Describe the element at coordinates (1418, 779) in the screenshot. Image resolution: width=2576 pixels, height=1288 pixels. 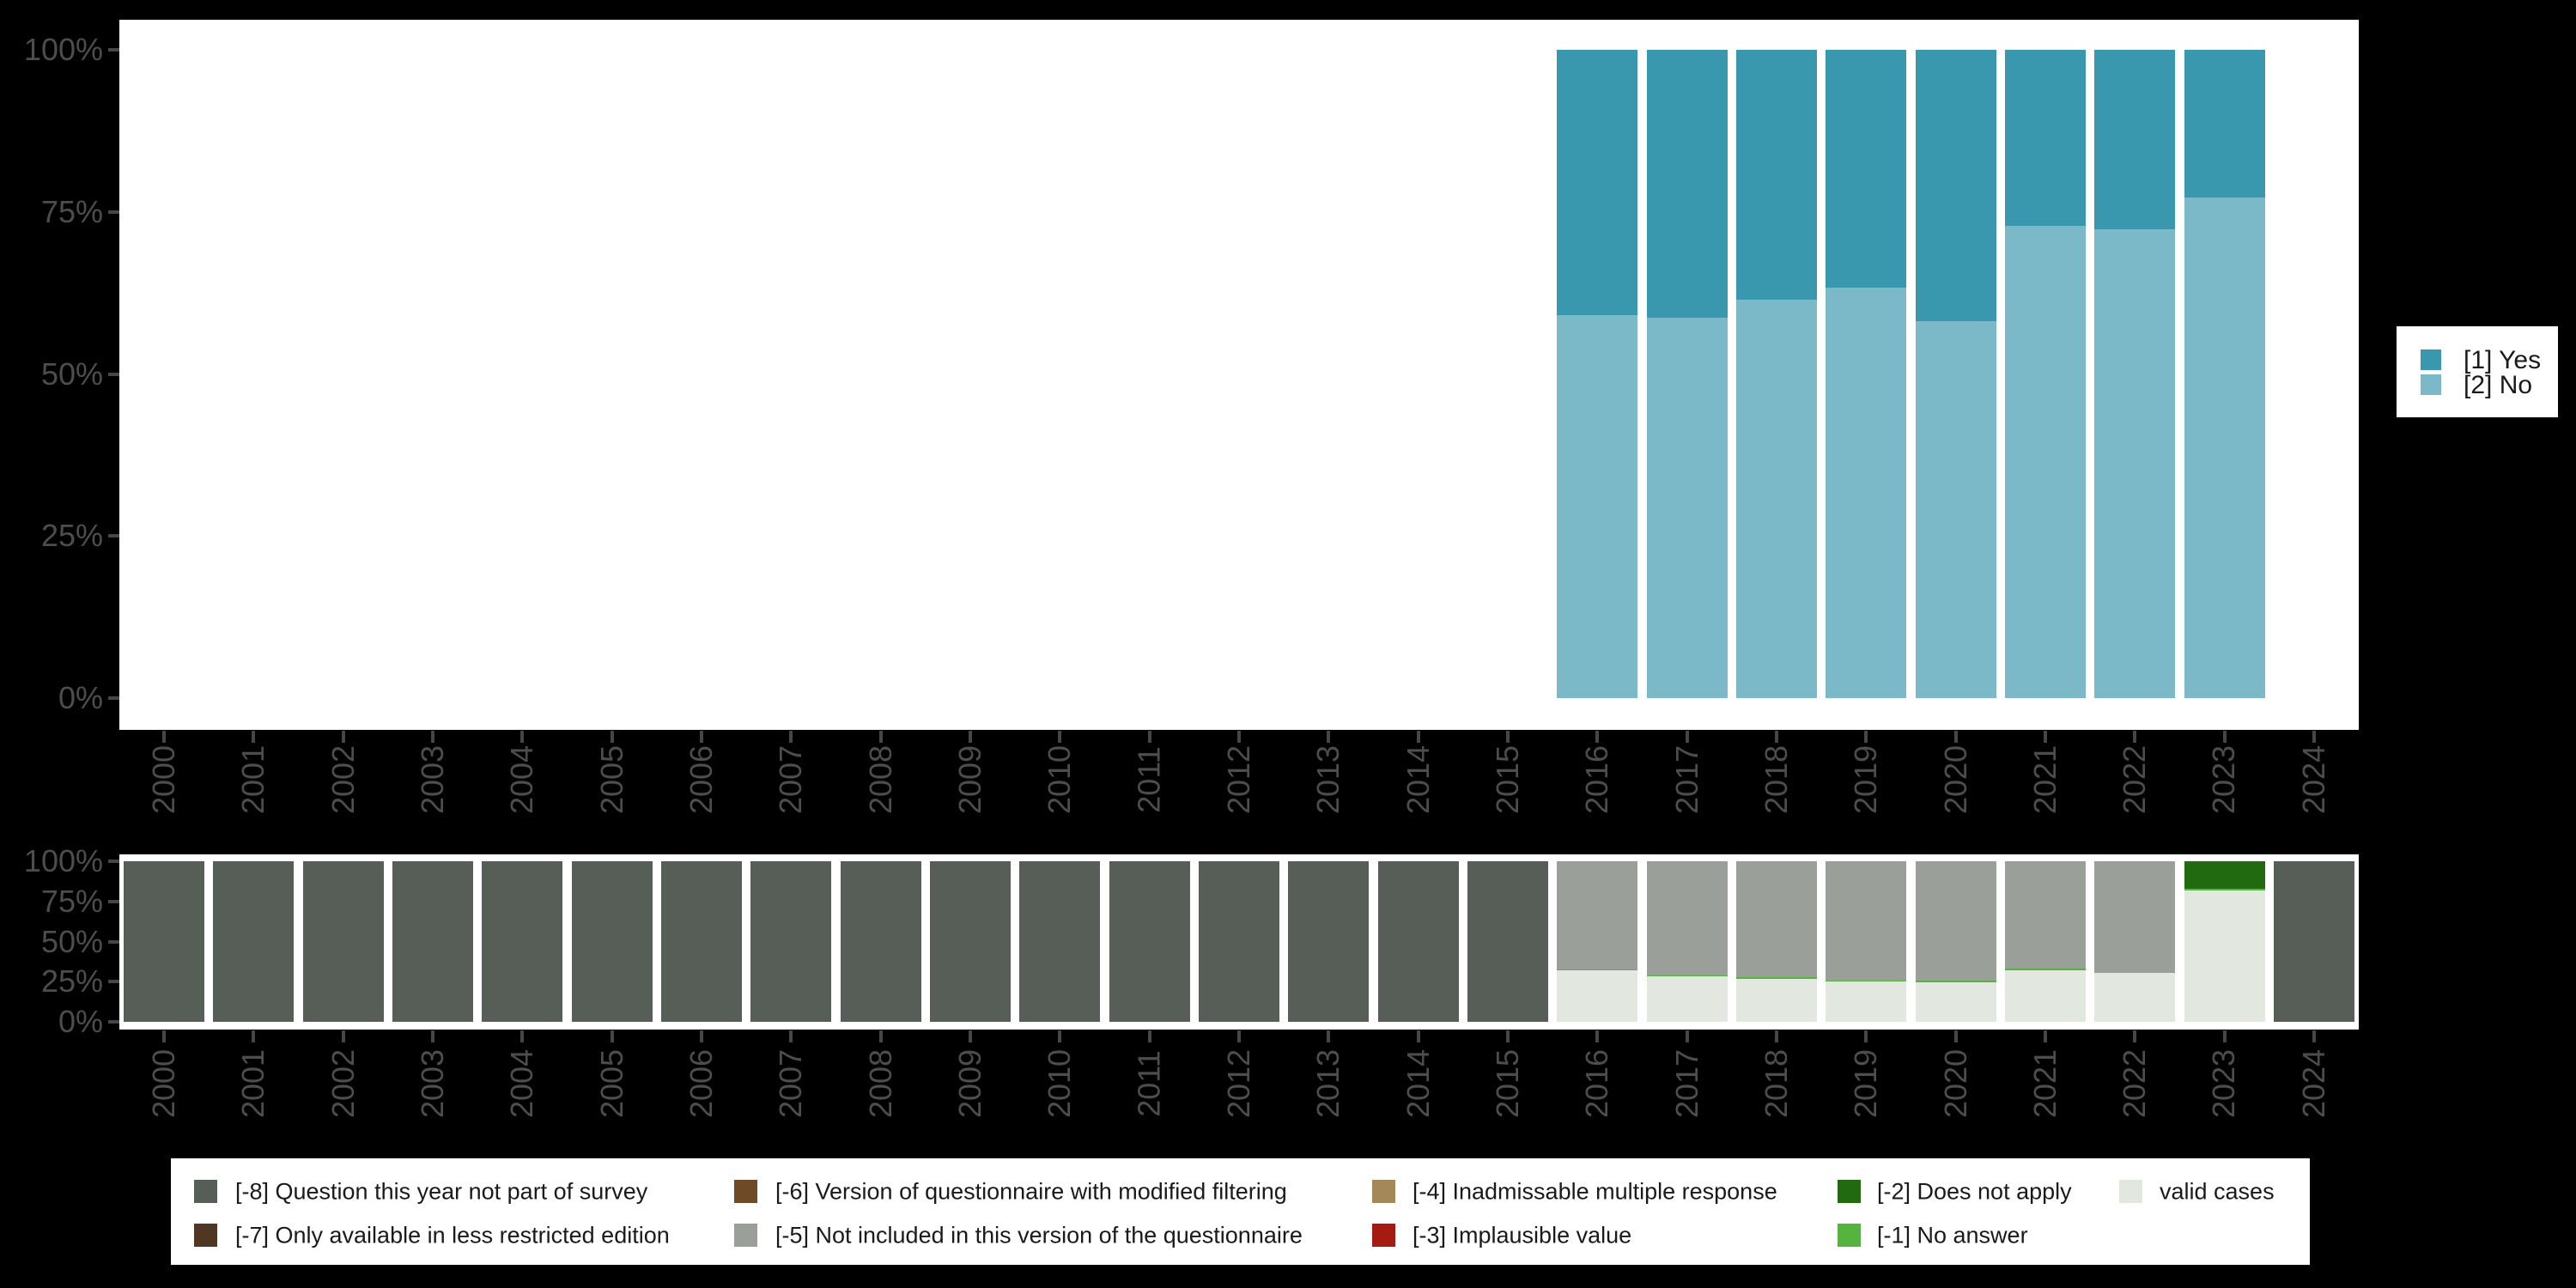
I see `x-axis-tick-label: 2014` at that location.